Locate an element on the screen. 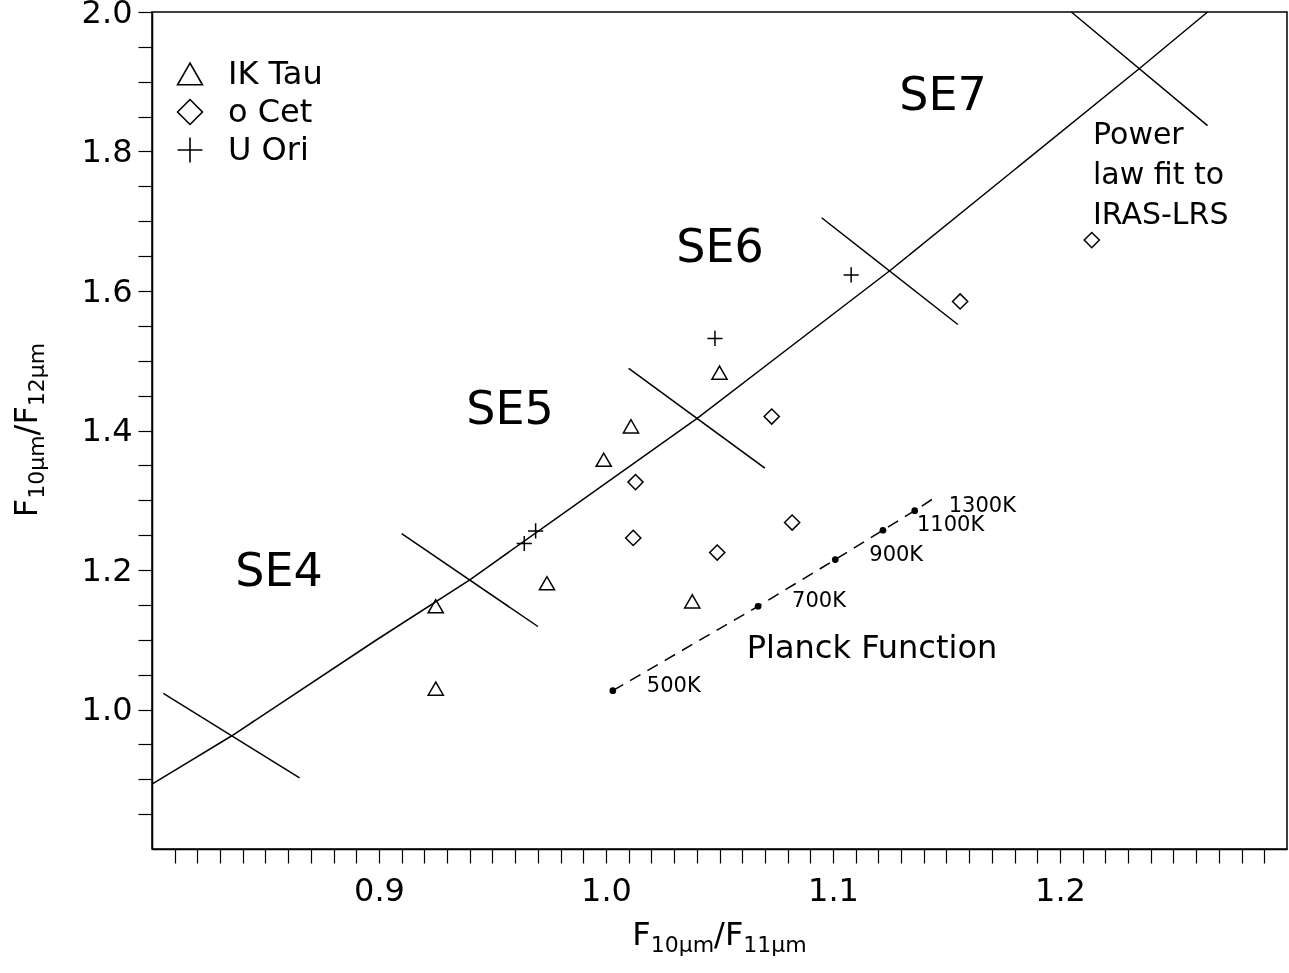 Image resolution: width=1289 pixels, height=973 pixels. annotation: SE6 is located at coordinates (720, 246).